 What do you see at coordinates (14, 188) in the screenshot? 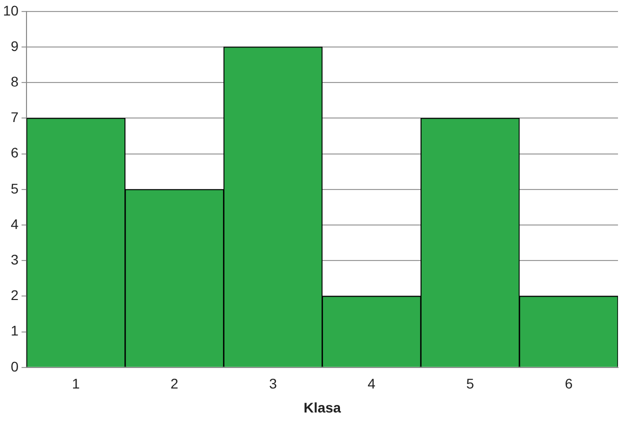
I see `y-tick-label: 5` at bounding box center [14, 188].